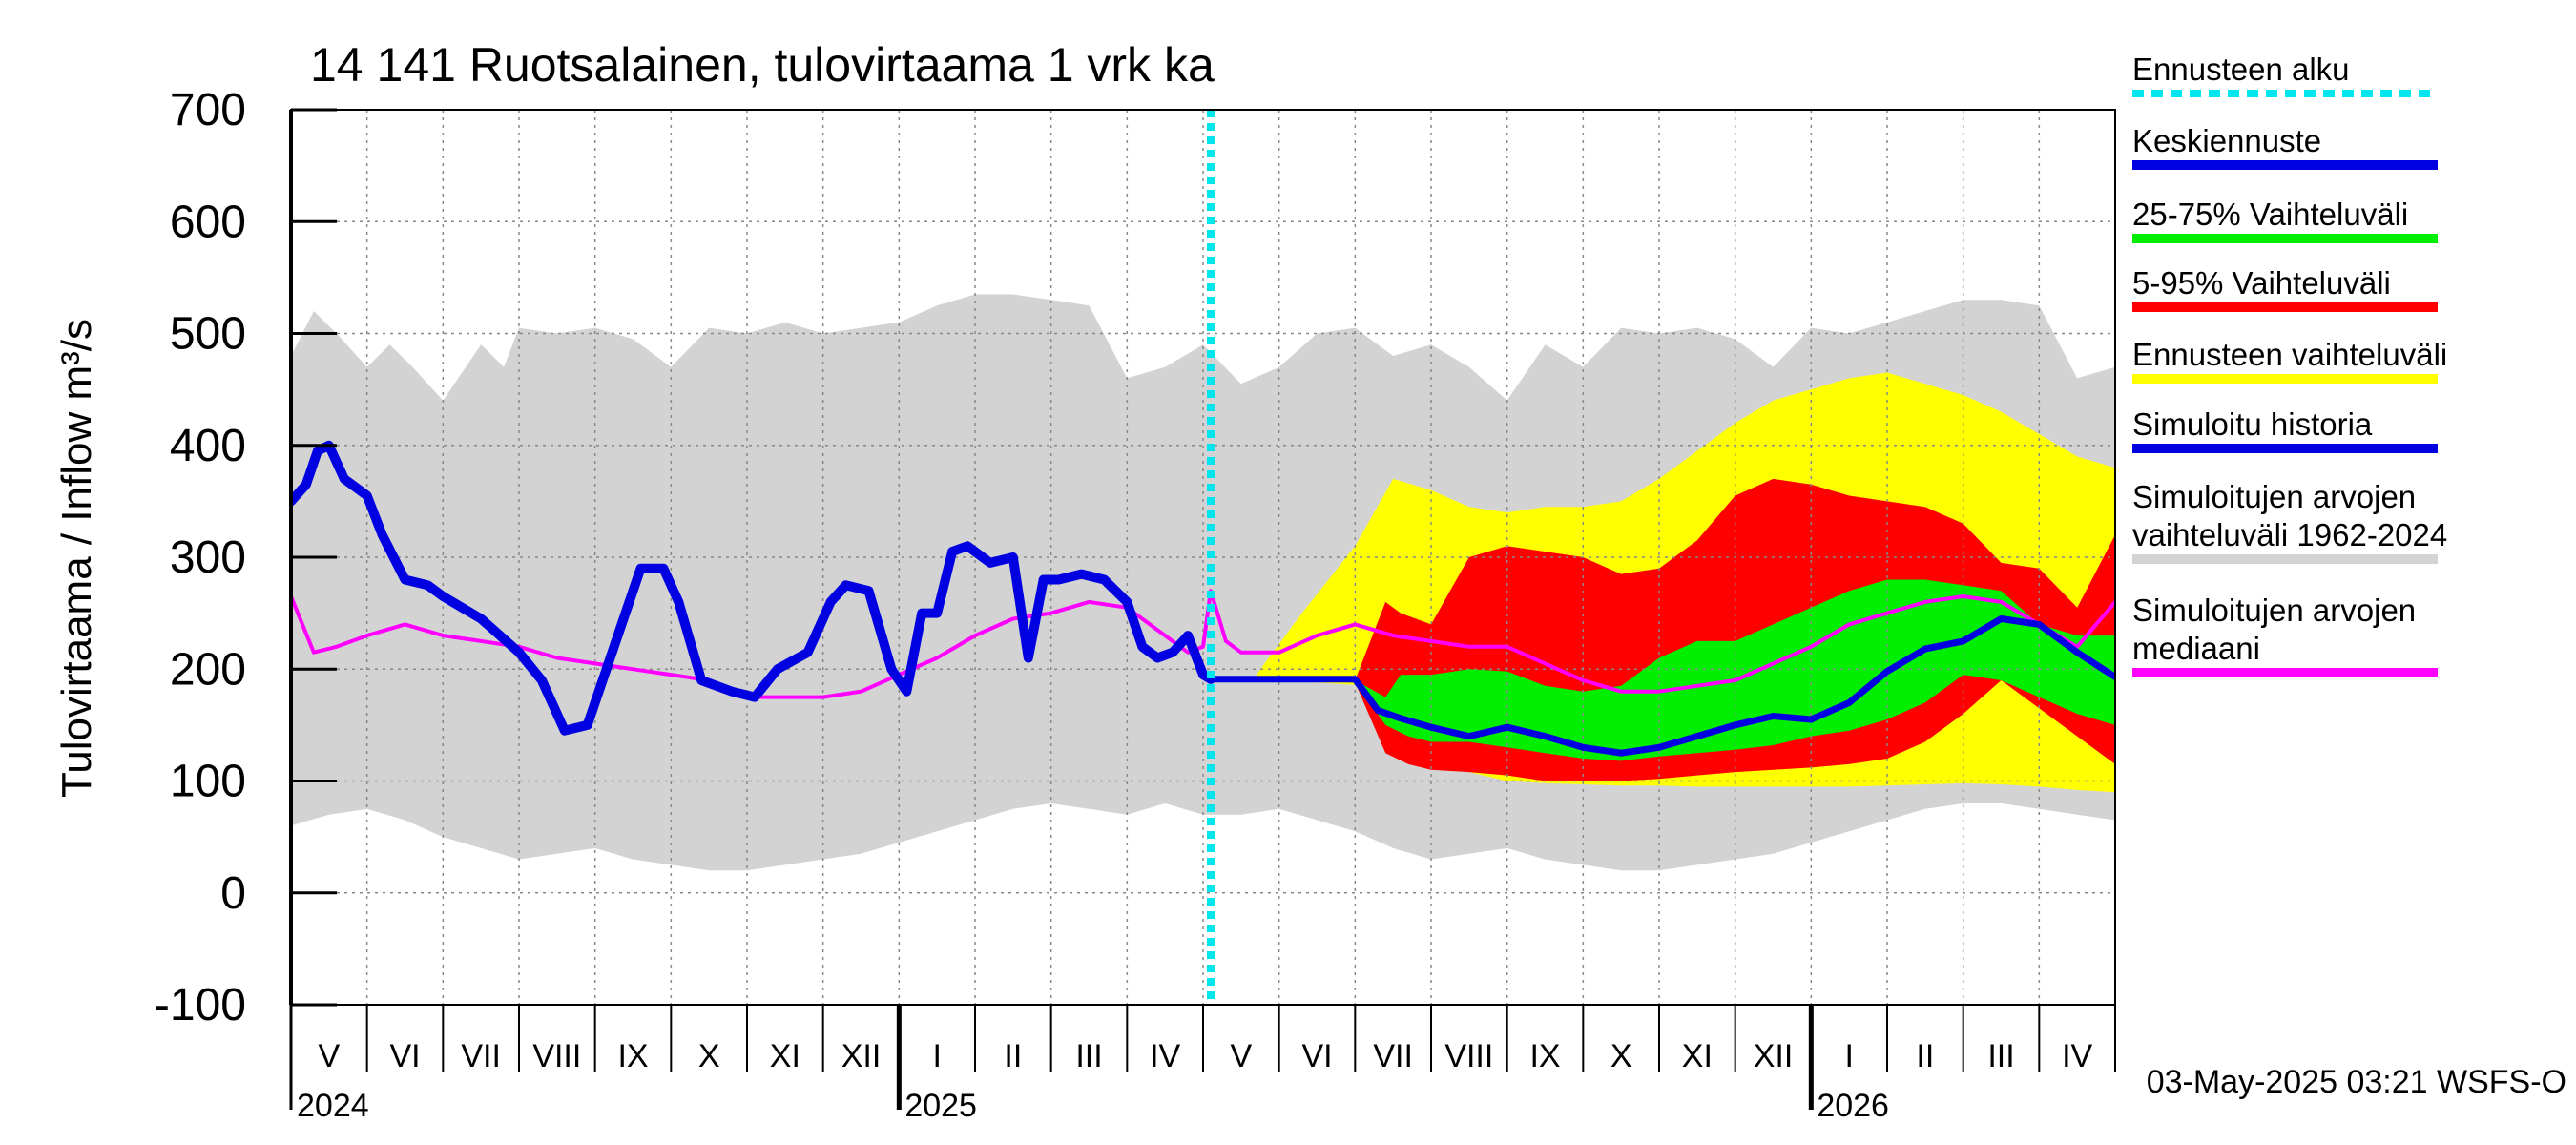 Image resolution: width=2576 pixels, height=1145 pixels. Describe the element at coordinates (940, 1106) in the screenshot. I see `x-year-label: 2025` at that location.